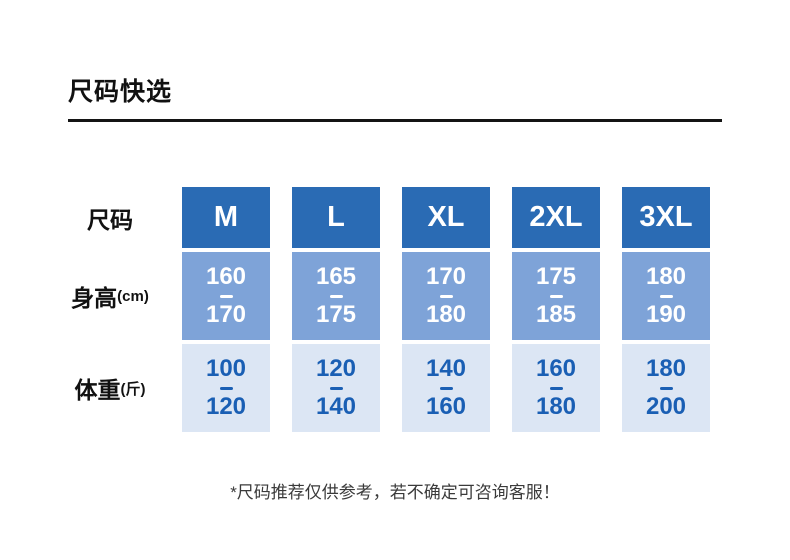 Image resolution: width=790 pixels, height=560 pixels. I want to click on row-label-size: 尺码, so click(110, 217).